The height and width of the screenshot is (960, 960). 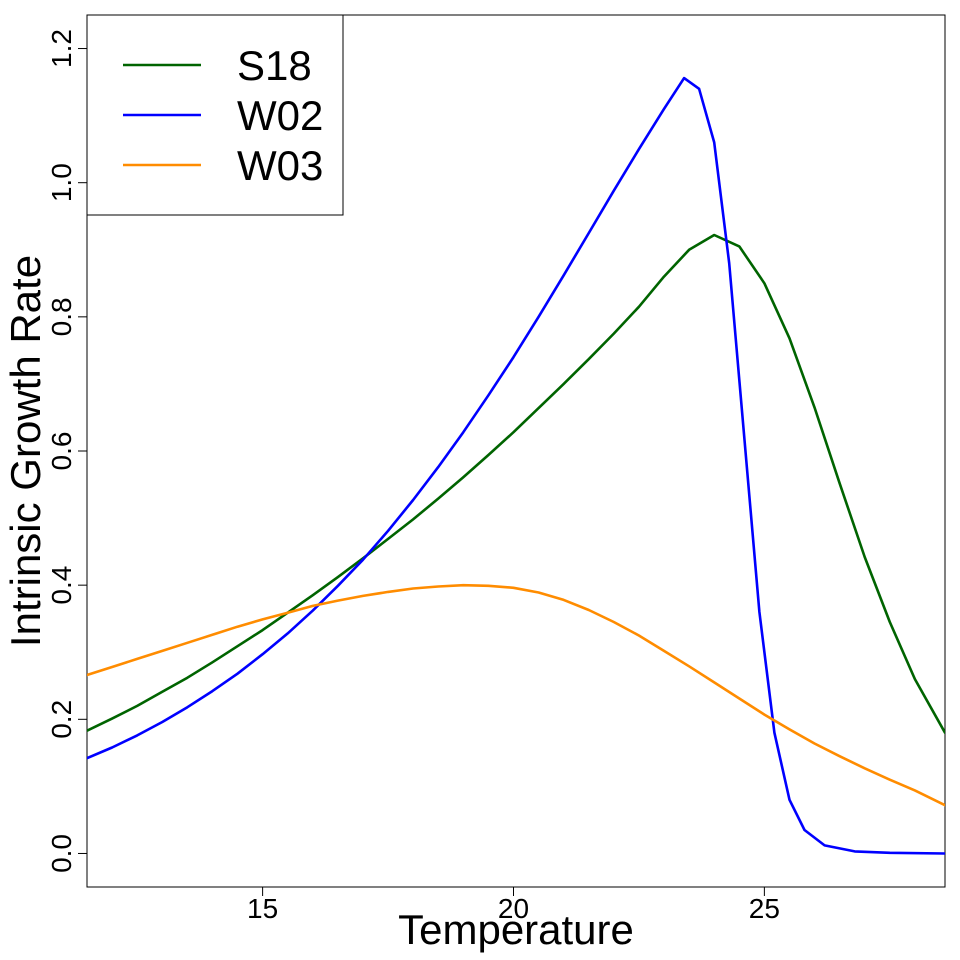 I want to click on x-tick-label: 20, so click(x=513, y=908).